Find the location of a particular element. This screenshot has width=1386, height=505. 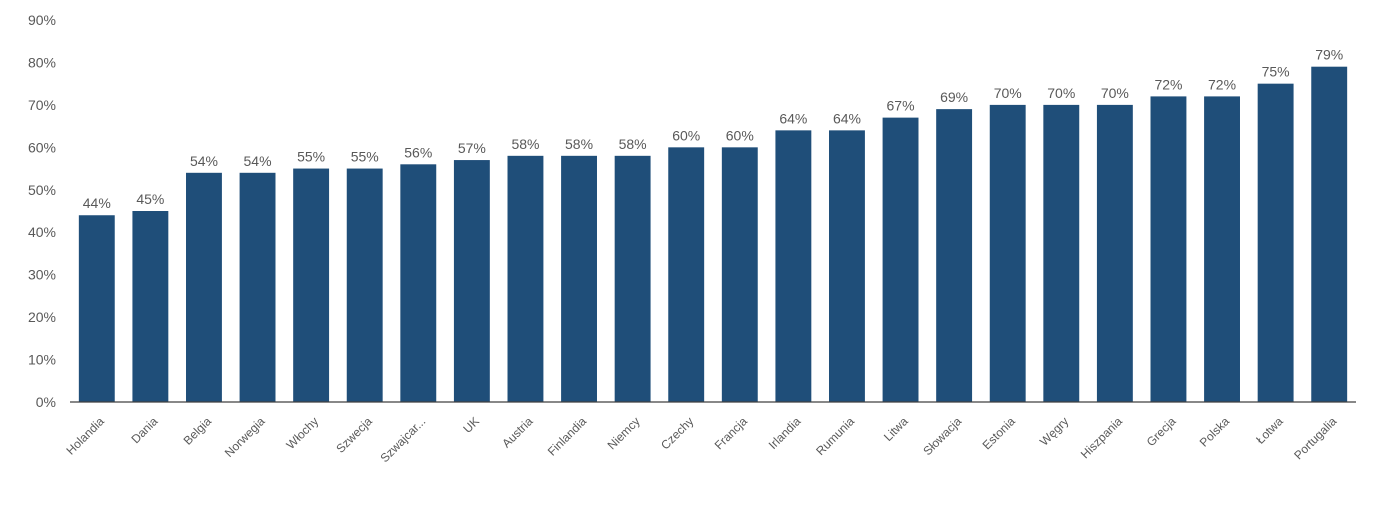

category-label: Polska is located at coordinates (1215, 432).